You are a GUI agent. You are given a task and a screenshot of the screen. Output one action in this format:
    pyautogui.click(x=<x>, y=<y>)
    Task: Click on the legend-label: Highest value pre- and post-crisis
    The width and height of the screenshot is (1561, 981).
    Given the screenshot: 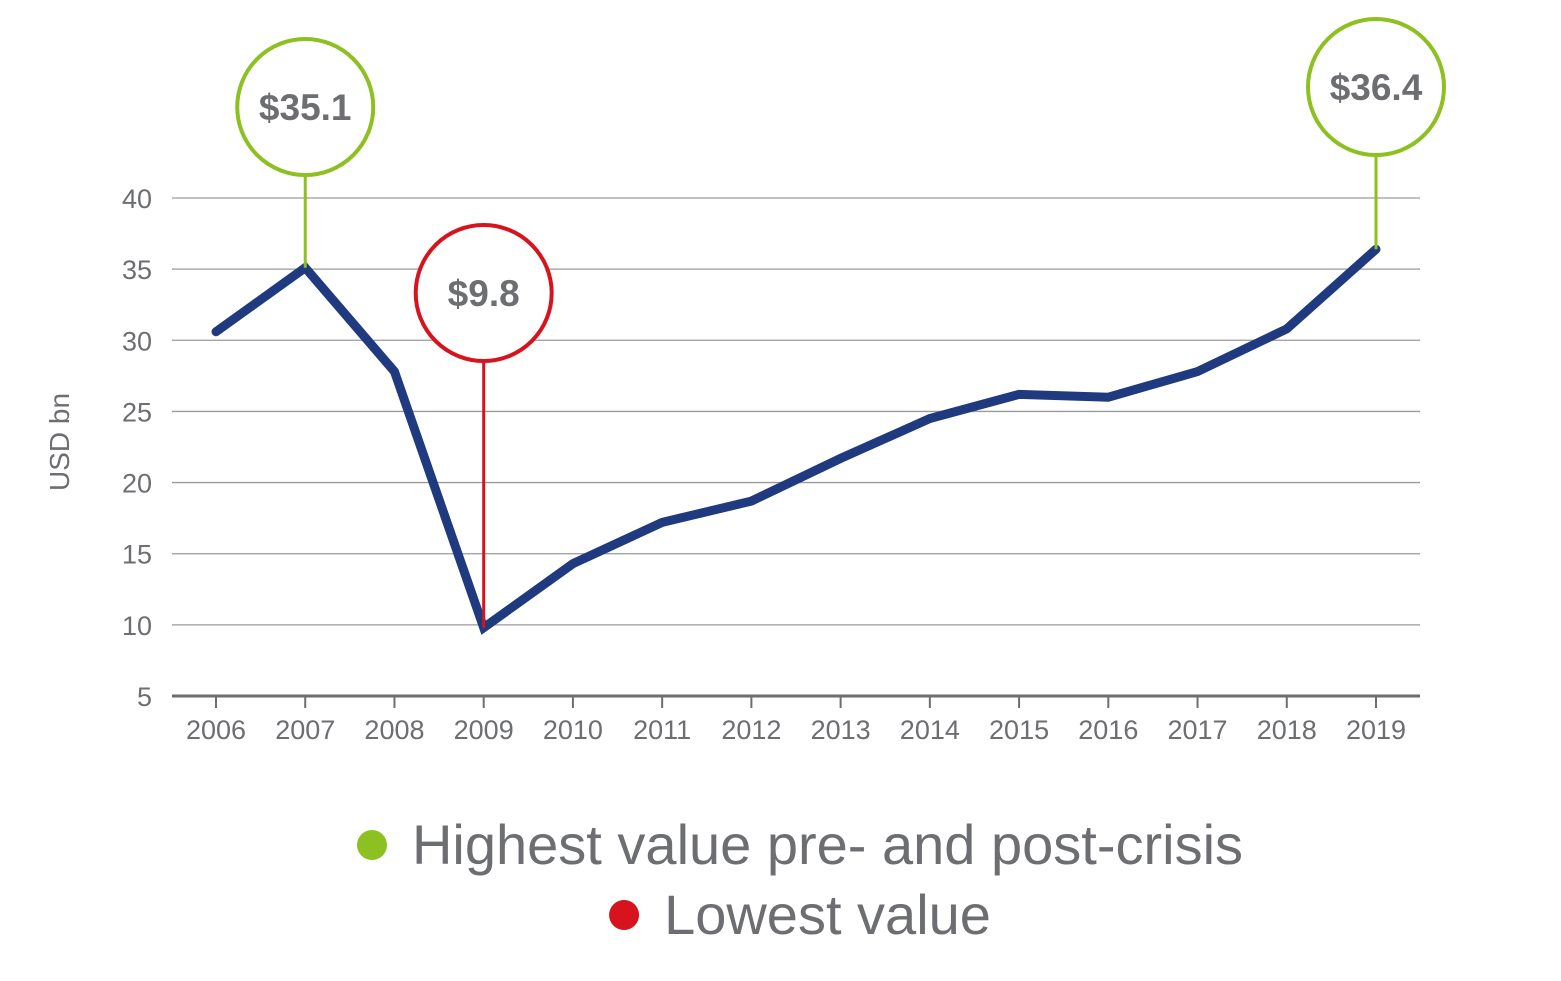 What is the action you would take?
    pyautogui.click(x=827, y=844)
    